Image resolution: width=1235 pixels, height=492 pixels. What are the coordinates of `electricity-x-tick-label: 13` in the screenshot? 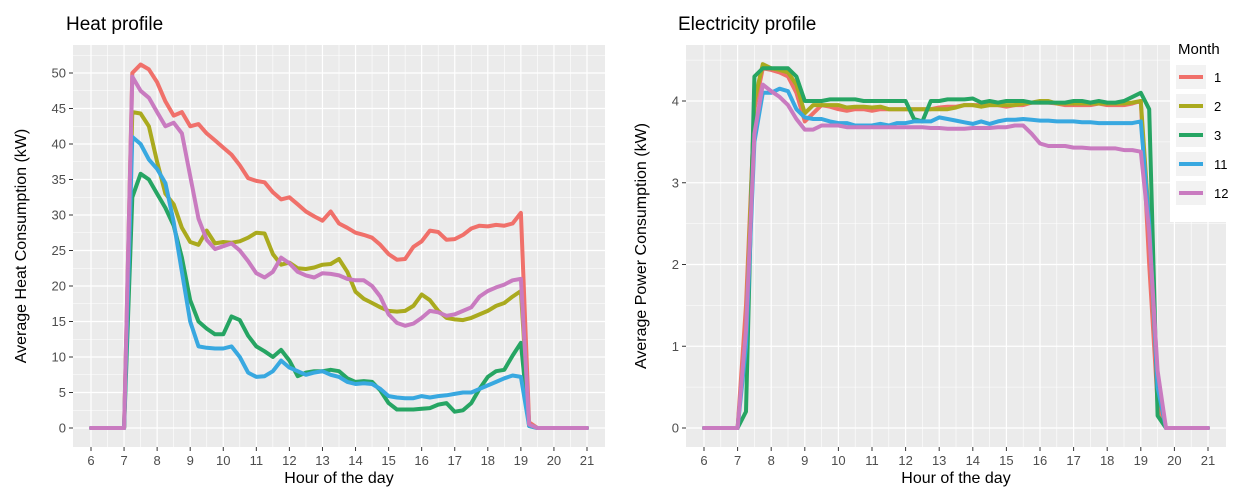 It's located at (939, 460).